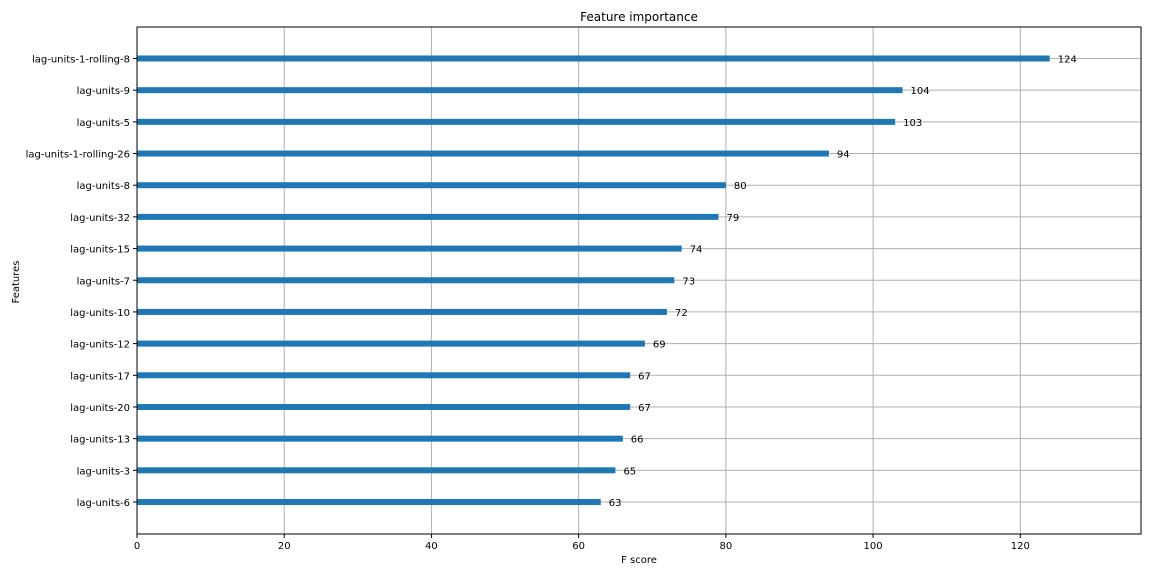  Describe the element at coordinates (100, 313) in the screenshot. I see `y-tick-label: lag-units-10` at that location.